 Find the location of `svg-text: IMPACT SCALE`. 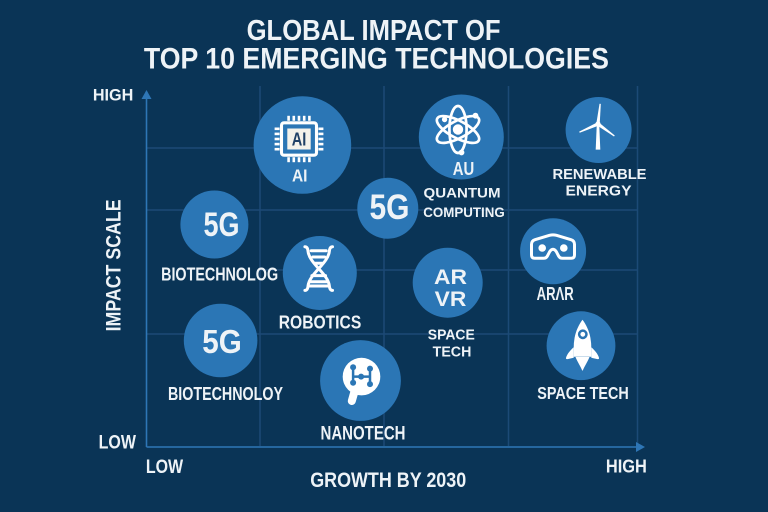

svg-text: IMPACT SCALE is located at coordinates (114, 265).